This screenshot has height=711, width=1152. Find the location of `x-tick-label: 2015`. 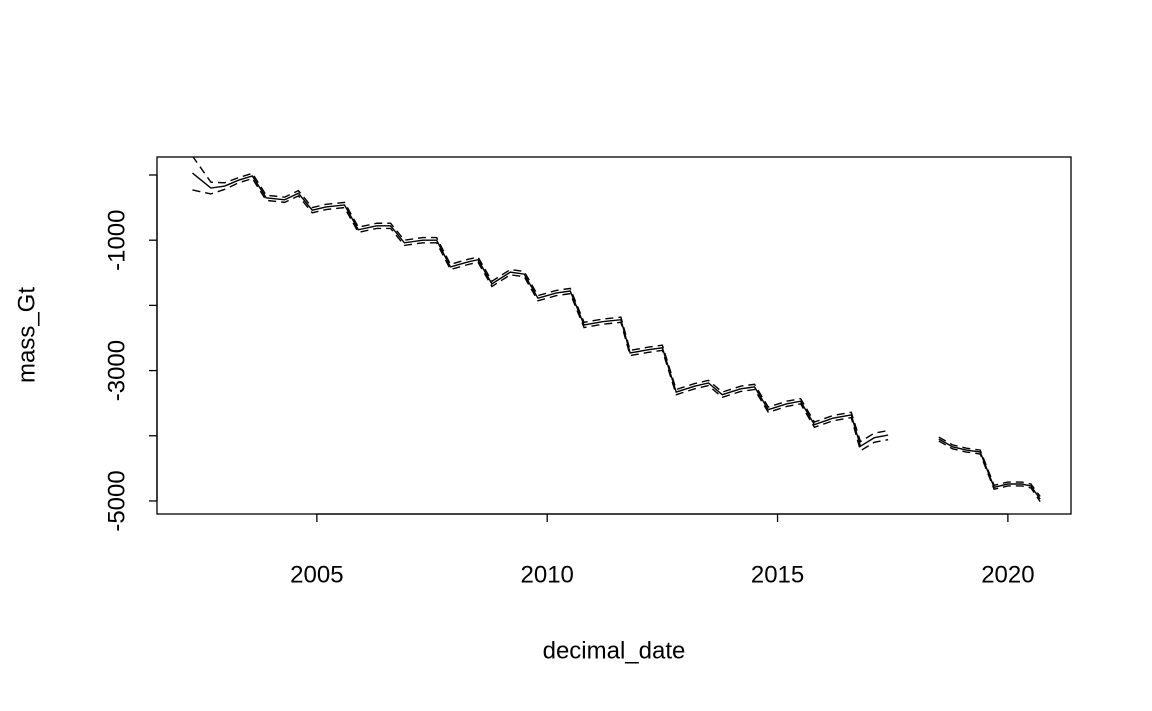

x-tick-label: 2015 is located at coordinates (777, 574).